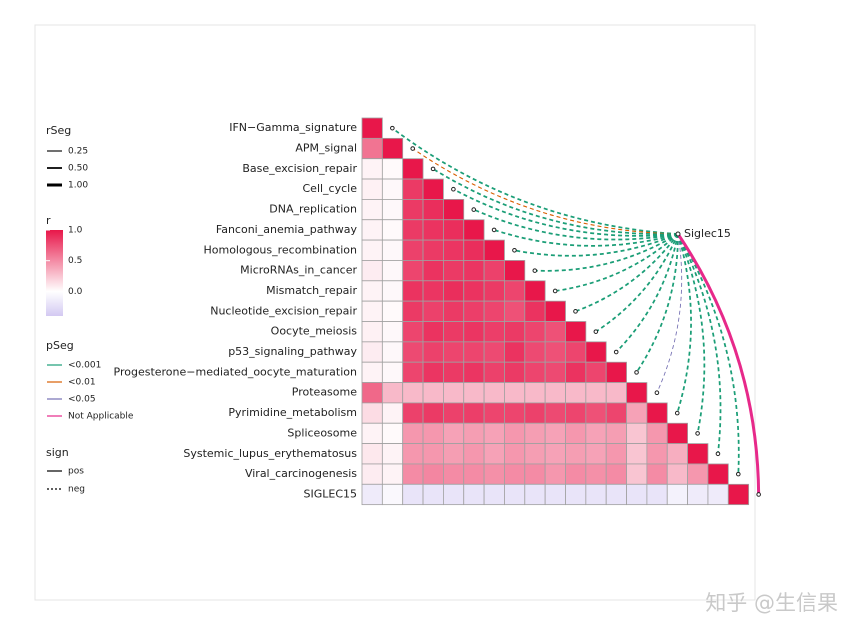 This screenshot has height=642, width=855. Describe the element at coordinates (54, 273) in the screenshot. I see `colorbar` at that location.